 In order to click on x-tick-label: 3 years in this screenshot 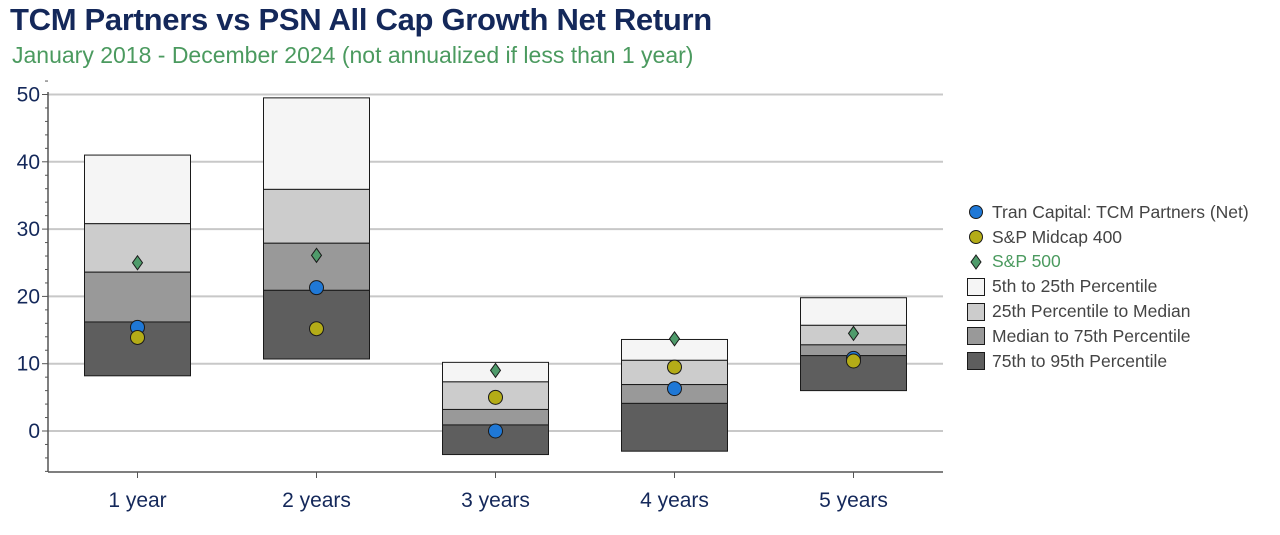, I will do `click(495, 500)`.